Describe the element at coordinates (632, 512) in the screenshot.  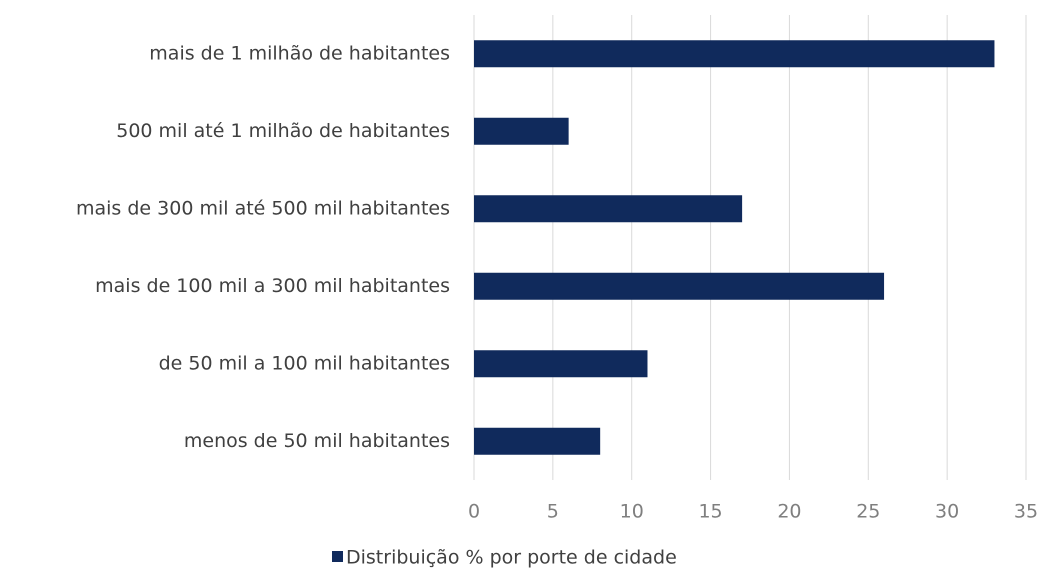
I see `x-tick-label: 10` at that location.